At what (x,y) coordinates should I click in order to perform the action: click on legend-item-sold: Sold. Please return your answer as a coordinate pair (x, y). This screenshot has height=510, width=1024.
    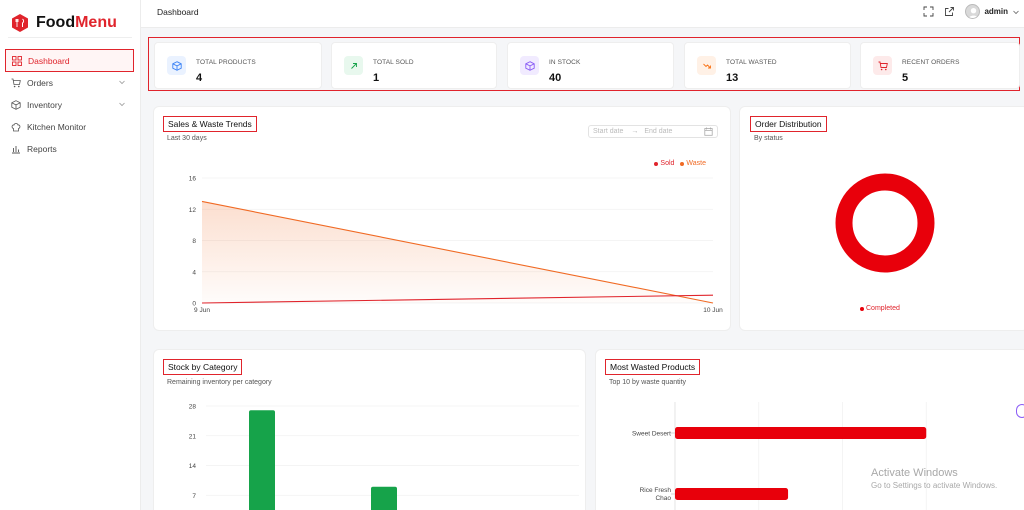
    Looking at the image, I should click on (664, 163).